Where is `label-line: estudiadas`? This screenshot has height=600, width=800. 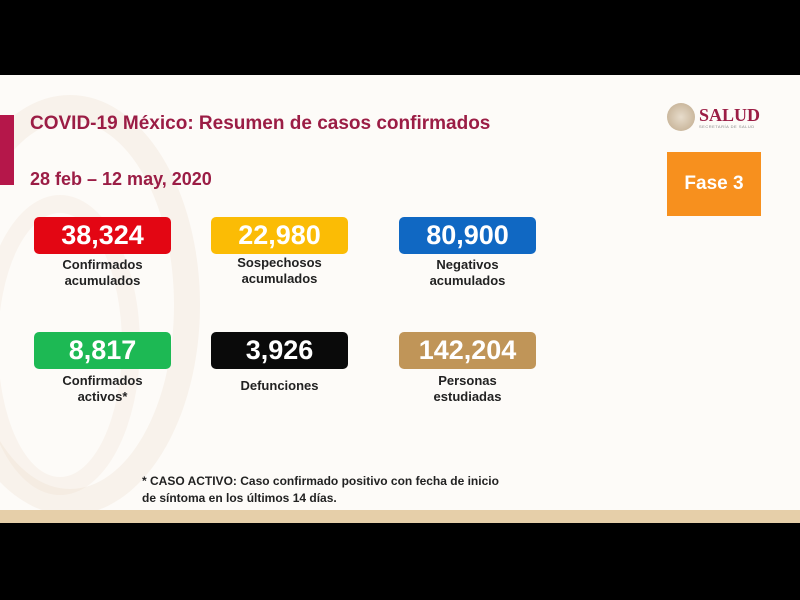 label-line: estudiadas is located at coordinates (467, 396).